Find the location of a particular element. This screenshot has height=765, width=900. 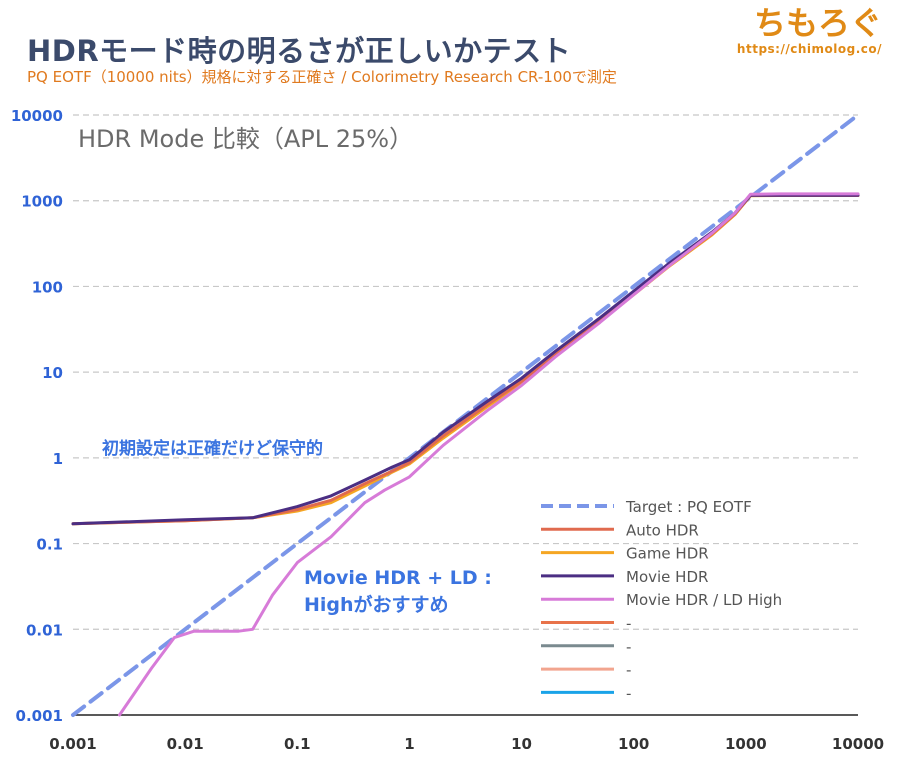

x-tick-label: 1 is located at coordinates (409, 744).